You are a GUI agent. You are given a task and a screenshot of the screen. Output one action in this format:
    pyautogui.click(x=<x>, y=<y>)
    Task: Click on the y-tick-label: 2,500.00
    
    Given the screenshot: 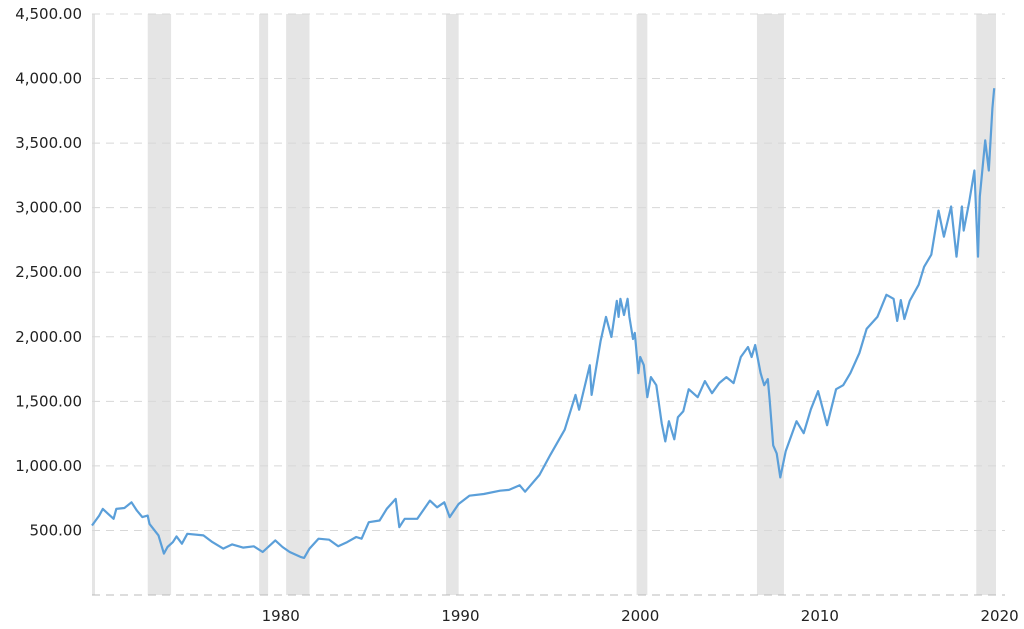 What is the action you would take?
    pyautogui.click(x=48, y=272)
    